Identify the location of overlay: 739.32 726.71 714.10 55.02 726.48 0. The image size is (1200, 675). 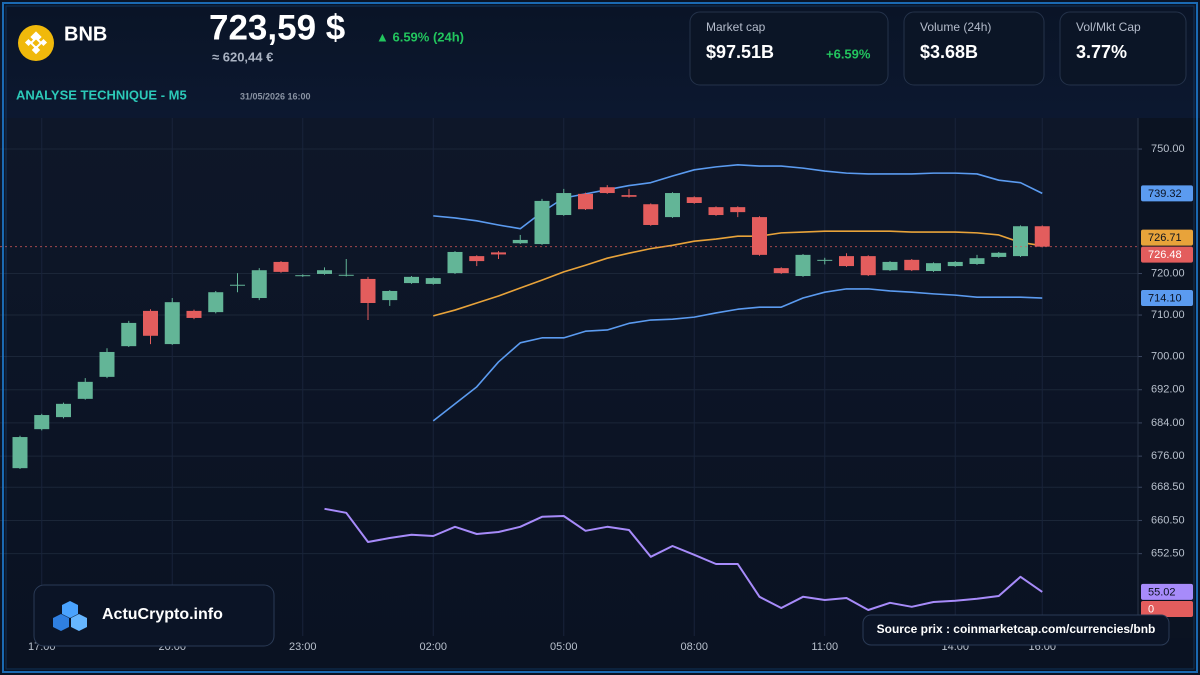
(1167, 401).